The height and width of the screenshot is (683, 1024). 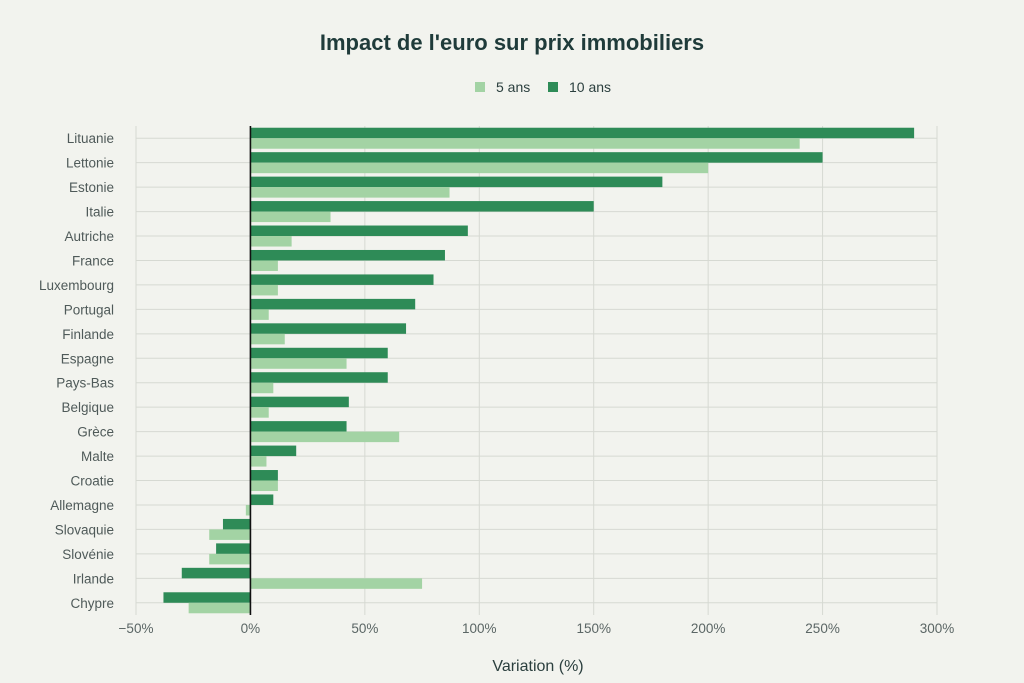 I want to click on category-label: Allemagne, so click(x=82, y=505).